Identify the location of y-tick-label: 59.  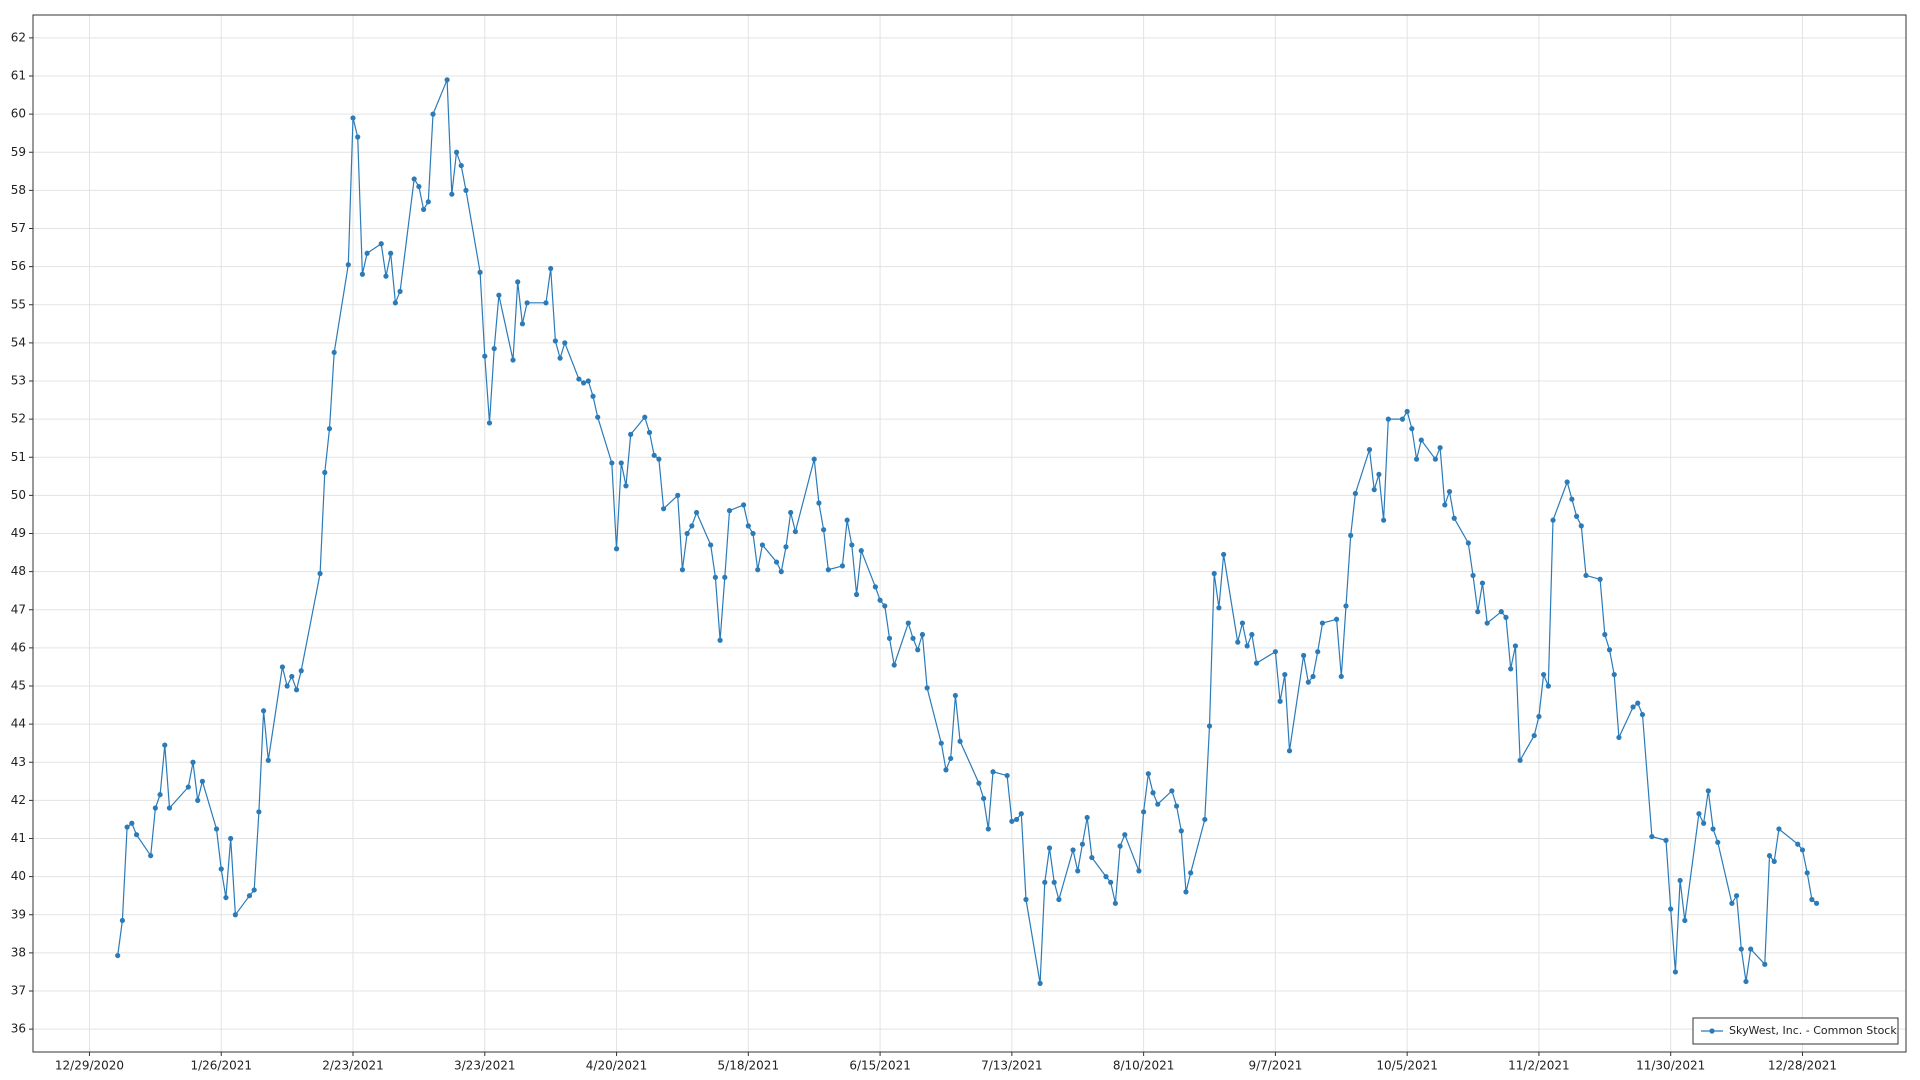
(18, 152).